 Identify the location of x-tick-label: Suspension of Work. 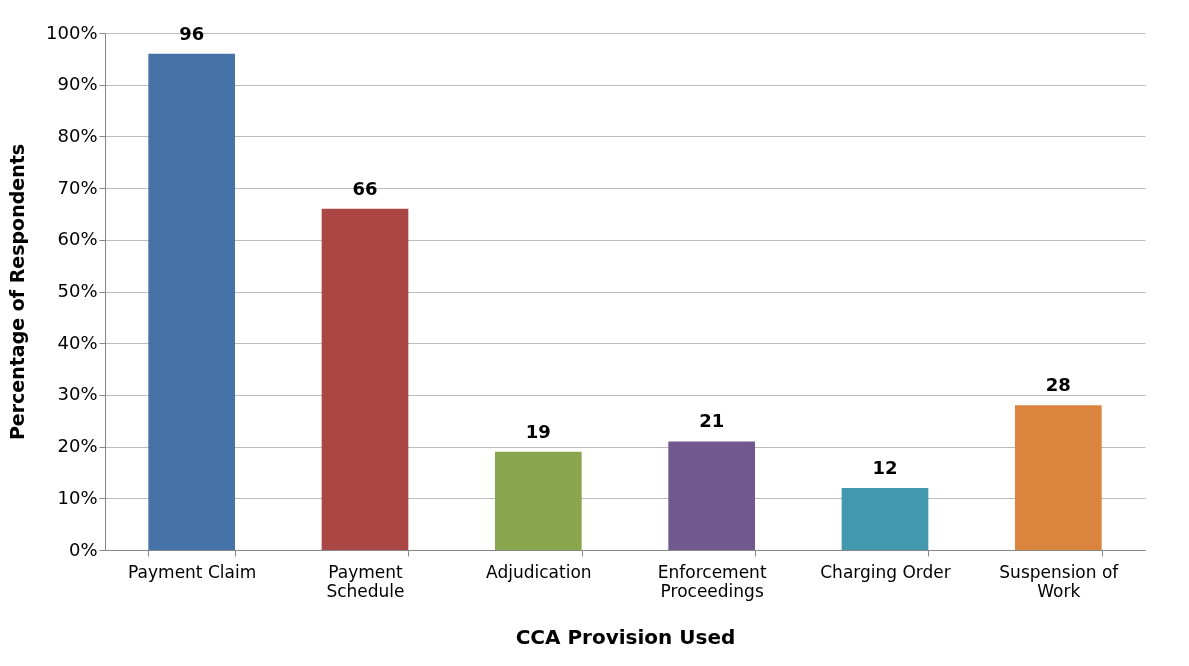
(1059, 581).